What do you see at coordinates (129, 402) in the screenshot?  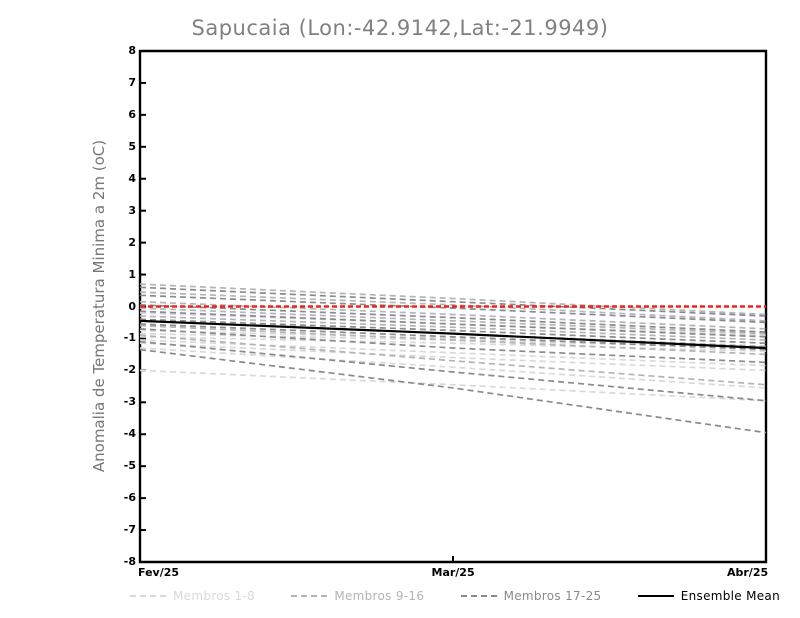 I see `y-tick-label: -3` at bounding box center [129, 402].